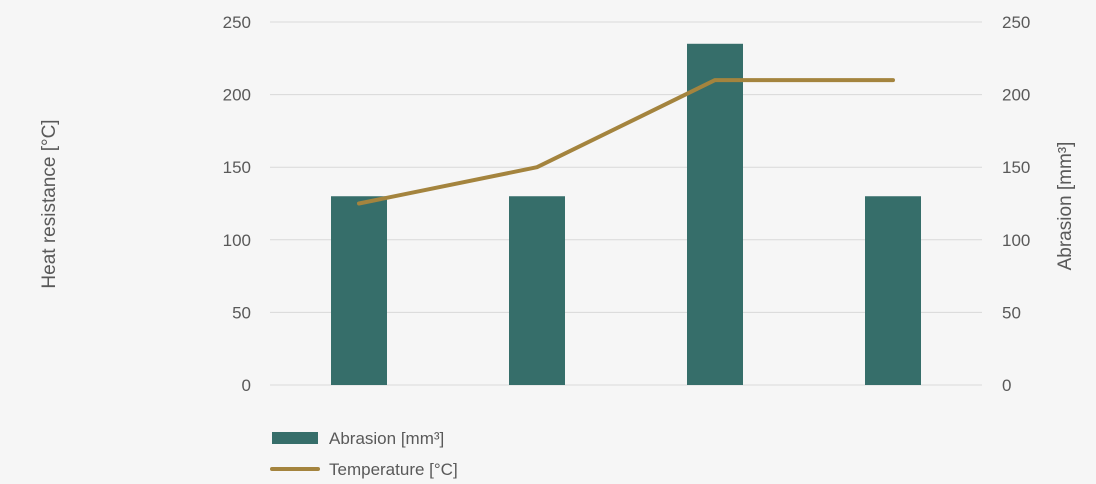 Image resolution: width=1096 pixels, height=484 pixels. I want to click on legend-bar-swatch, so click(295, 438).